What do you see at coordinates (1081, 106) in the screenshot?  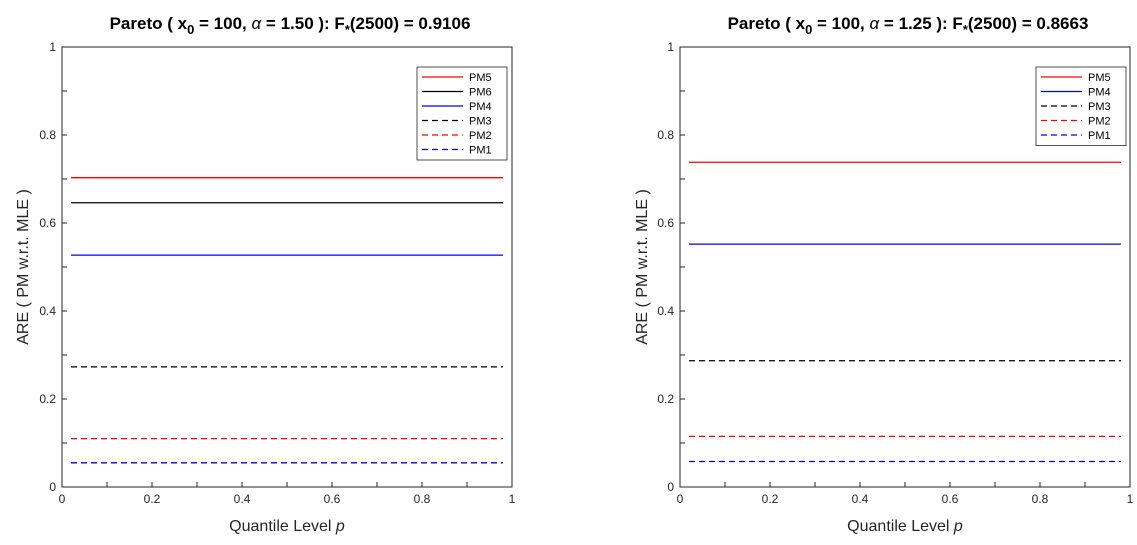 I see `legend: PM5 PM4 PM3 PM2 PM1` at bounding box center [1081, 106].